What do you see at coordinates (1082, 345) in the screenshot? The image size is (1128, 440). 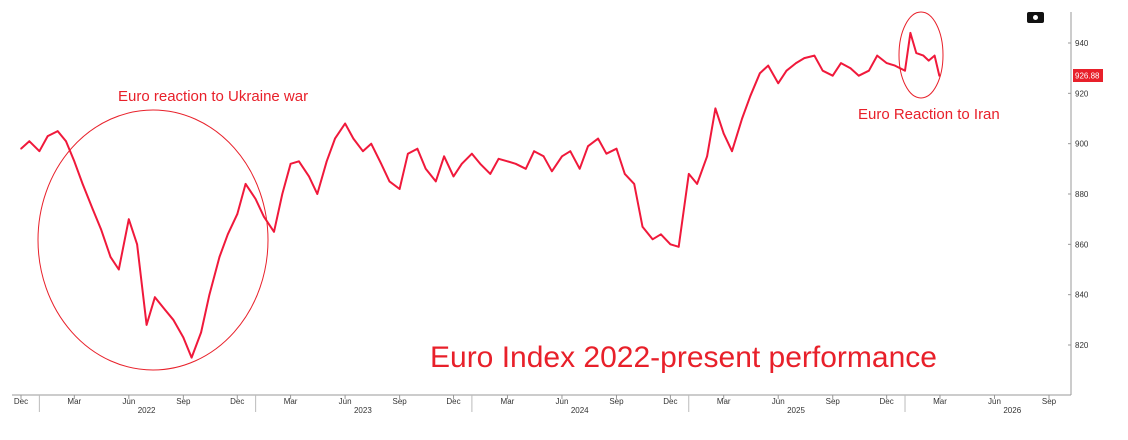 I see `y-tick-label: 820` at bounding box center [1082, 345].